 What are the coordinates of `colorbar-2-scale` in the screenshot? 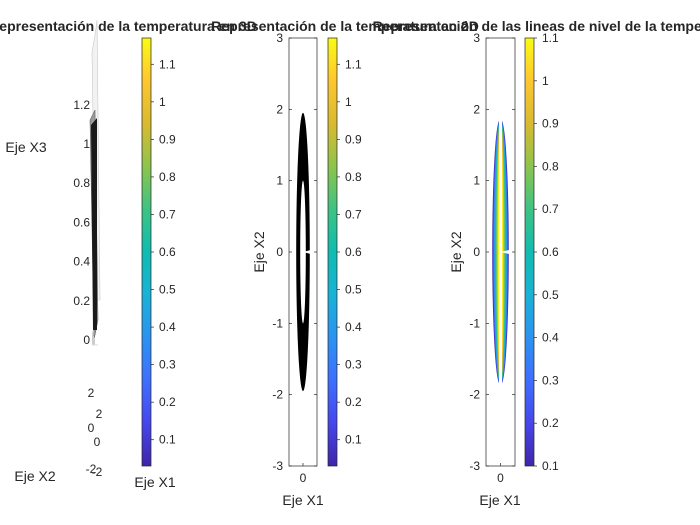 It's located at (332, 252).